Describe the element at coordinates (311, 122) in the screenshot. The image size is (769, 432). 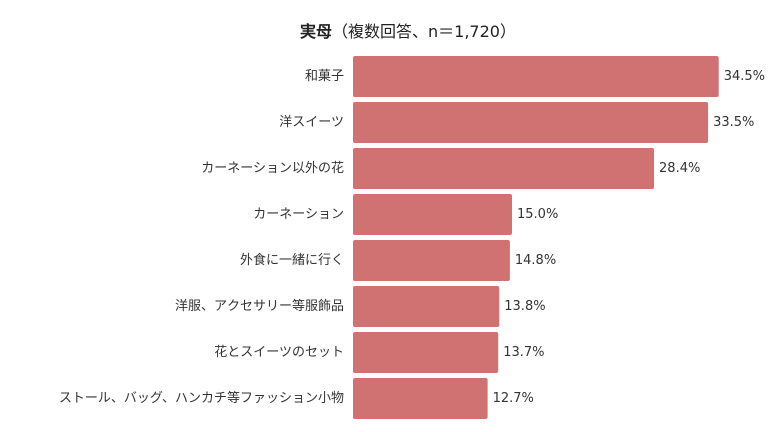
I see `category-label-2: 洋スイーツ` at that location.